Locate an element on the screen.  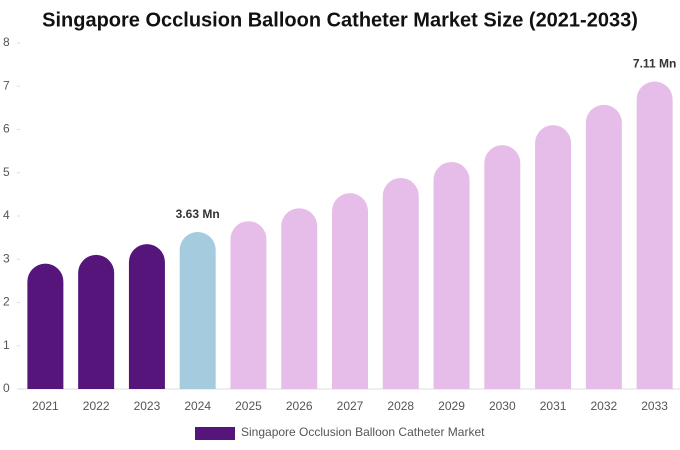
y-tick-label: 5 is located at coordinates (6, 172).